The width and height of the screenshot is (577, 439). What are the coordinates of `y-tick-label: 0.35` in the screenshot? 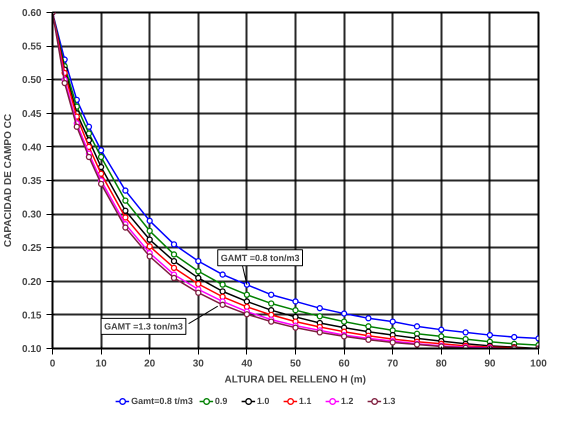 It's located at (32, 181).